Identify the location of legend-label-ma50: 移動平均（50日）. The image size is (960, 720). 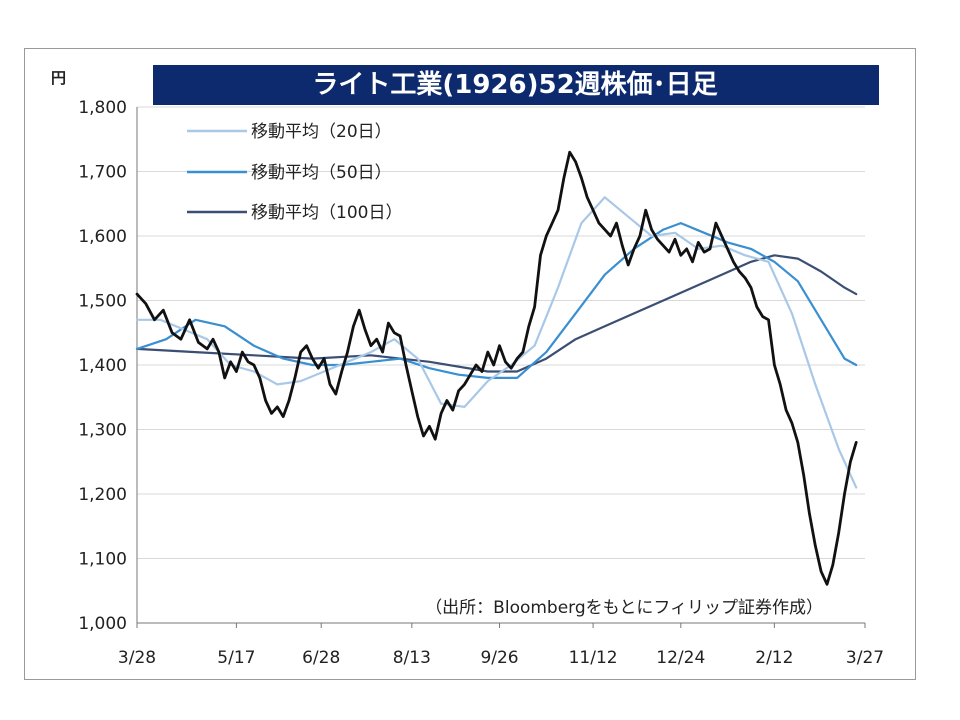
(321, 173).